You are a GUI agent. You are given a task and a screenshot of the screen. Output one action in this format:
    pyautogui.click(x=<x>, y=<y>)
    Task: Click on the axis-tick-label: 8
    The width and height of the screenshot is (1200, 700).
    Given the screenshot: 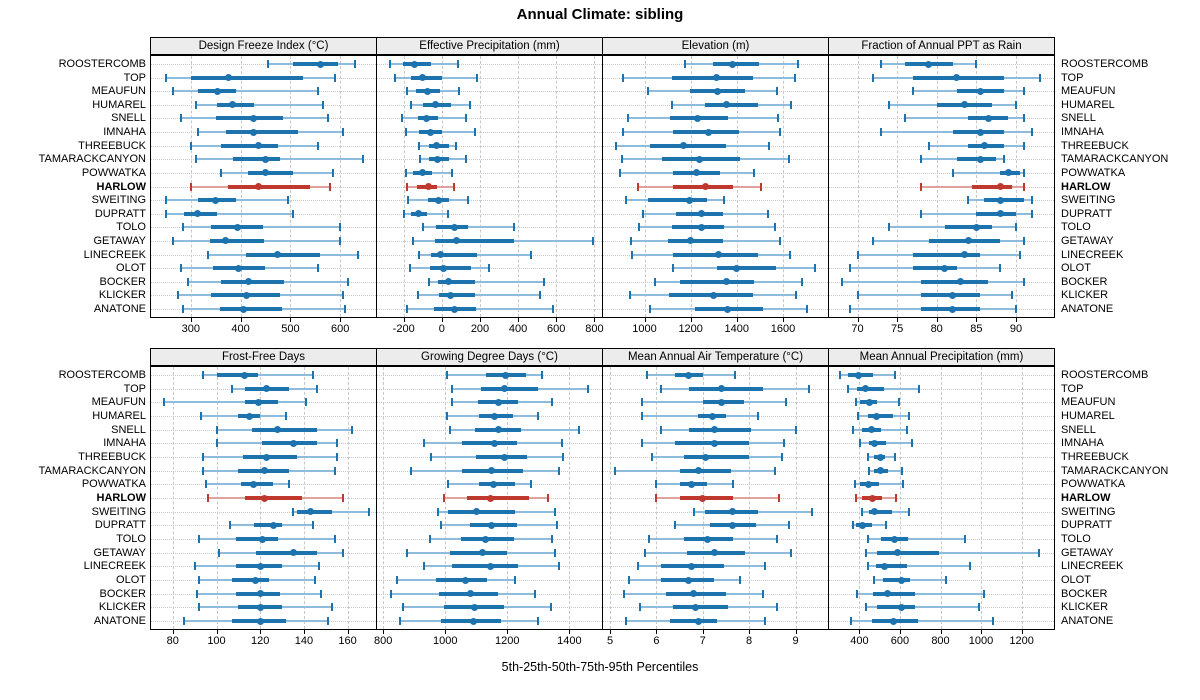 What is the action you would take?
    pyautogui.click(x=749, y=641)
    